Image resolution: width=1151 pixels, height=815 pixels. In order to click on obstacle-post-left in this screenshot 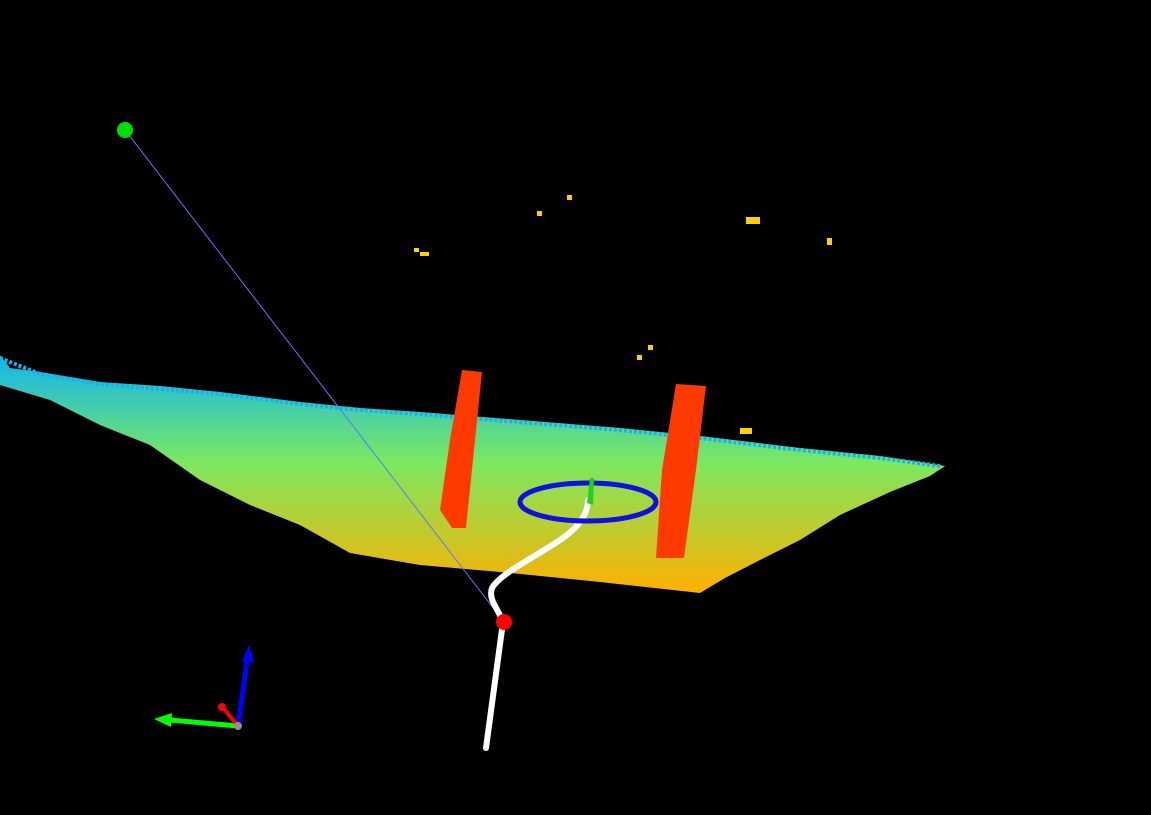, I will do `click(461, 449)`.